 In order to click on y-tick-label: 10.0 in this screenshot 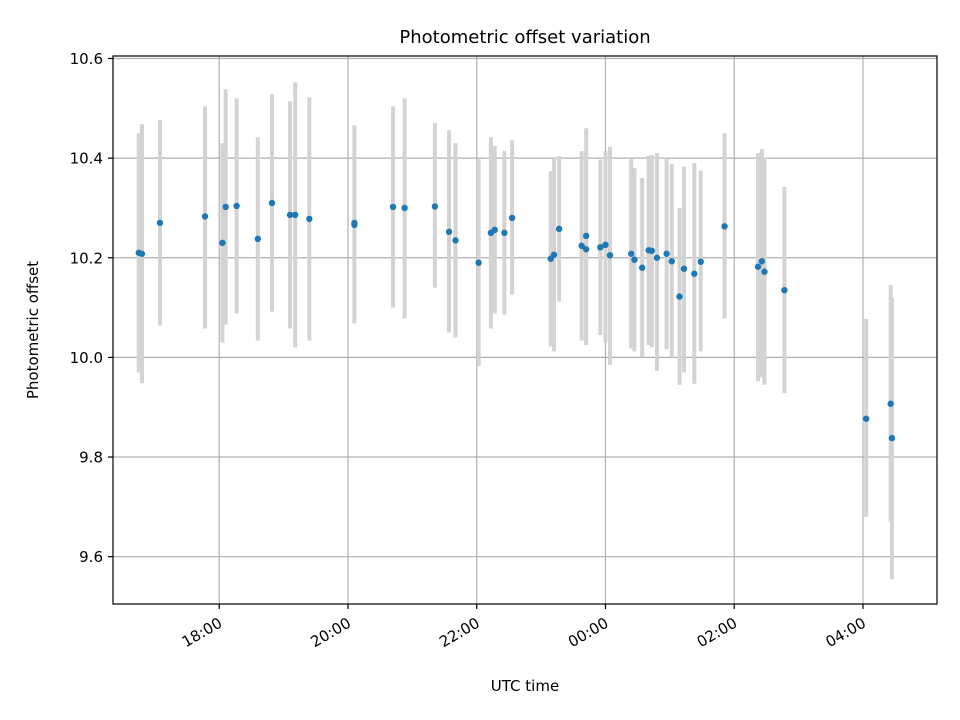, I will do `click(86, 358)`.